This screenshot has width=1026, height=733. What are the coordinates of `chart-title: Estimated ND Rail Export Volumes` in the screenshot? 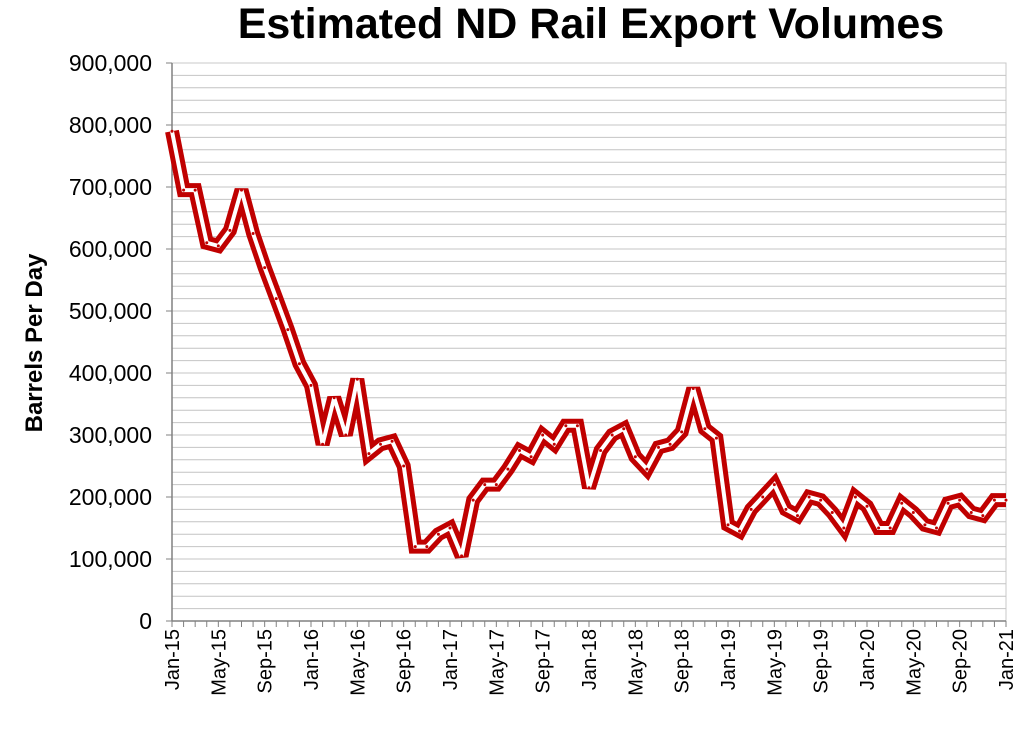 It's located at (591, 24).